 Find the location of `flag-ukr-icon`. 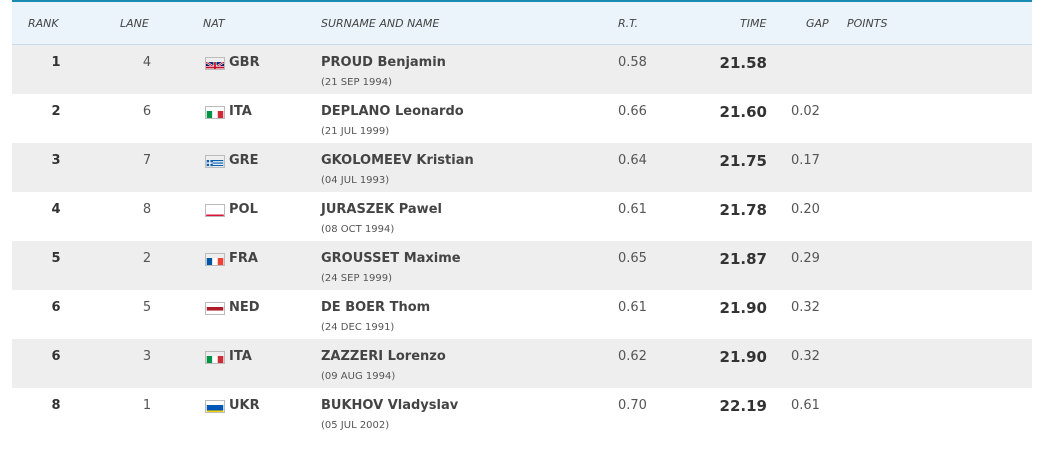

flag-ukr-icon is located at coordinates (215, 406).